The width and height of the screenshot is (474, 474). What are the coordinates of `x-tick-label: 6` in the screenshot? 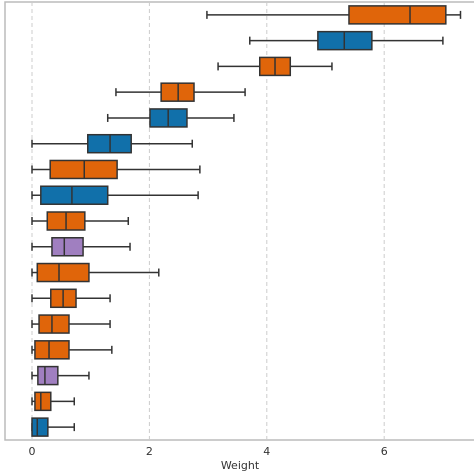 It's located at (384, 451).